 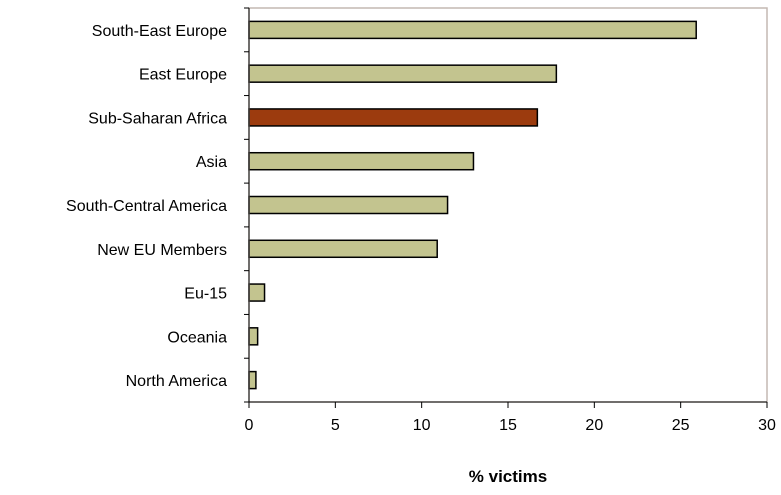 What do you see at coordinates (508, 476) in the screenshot?
I see `x-axis-title: % victims` at bounding box center [508, 476].